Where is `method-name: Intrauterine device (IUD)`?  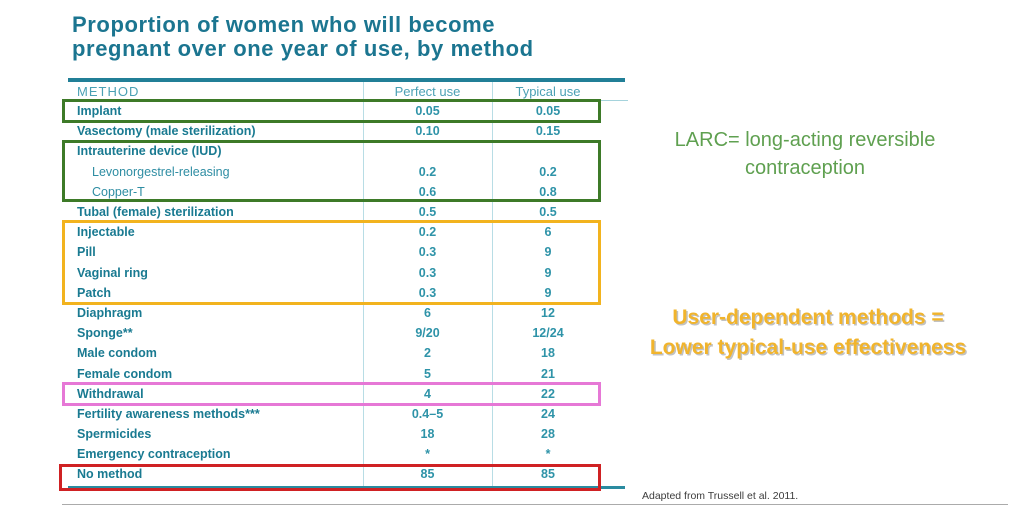 method-name: Intrauterine device (IUD) is located at coordinates (149, 151).